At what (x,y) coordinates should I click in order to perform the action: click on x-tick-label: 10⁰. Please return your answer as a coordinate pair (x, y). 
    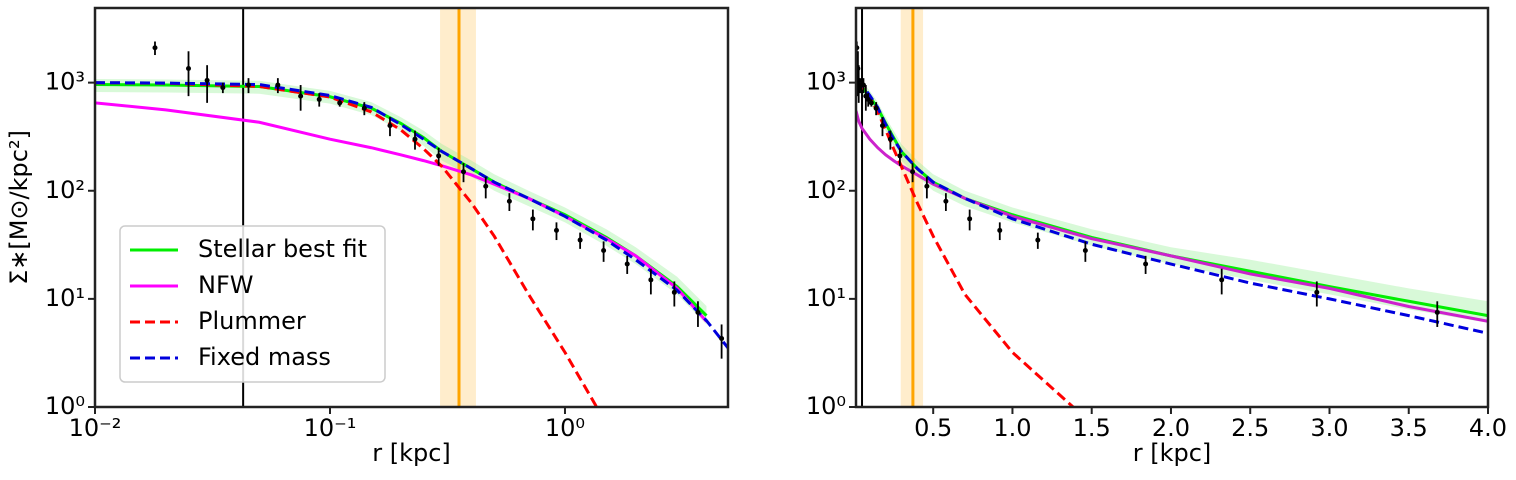
    Looking at the image, I should click on (565, 428).